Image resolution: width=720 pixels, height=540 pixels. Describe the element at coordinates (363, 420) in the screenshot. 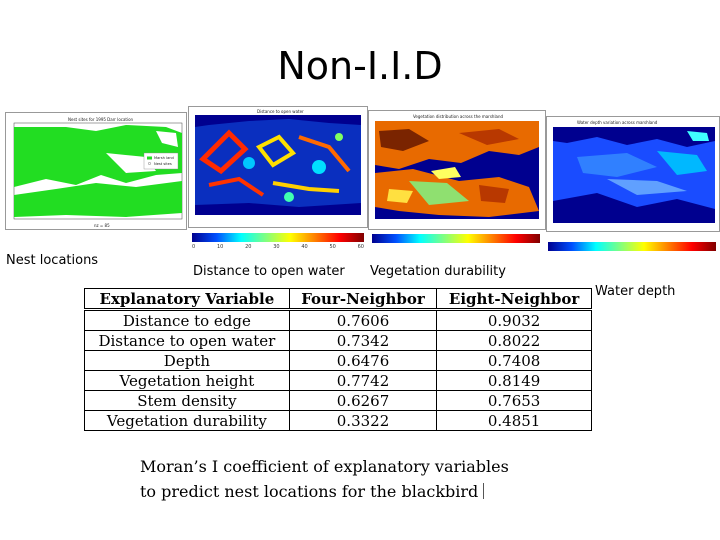

I see `cell-four: 0.3322` at that location.